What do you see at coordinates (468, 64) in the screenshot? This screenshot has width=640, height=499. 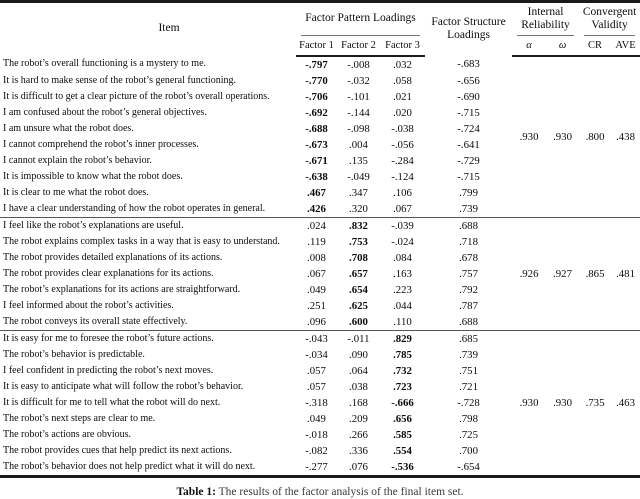 I see `structure-loading: -.683` at bounding box center [468, 64].